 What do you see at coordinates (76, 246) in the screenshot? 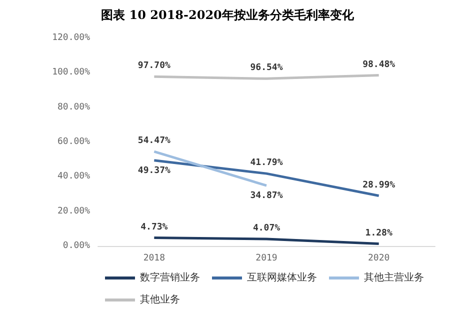
I see `y-tick-label: 0.00%` at bounding box center [76, 246].